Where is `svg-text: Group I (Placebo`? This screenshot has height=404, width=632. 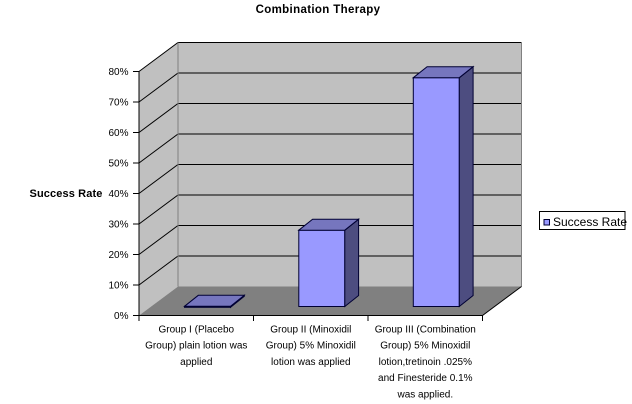 svg-text: Group I (Placebo is located at coordinates (196, 329).